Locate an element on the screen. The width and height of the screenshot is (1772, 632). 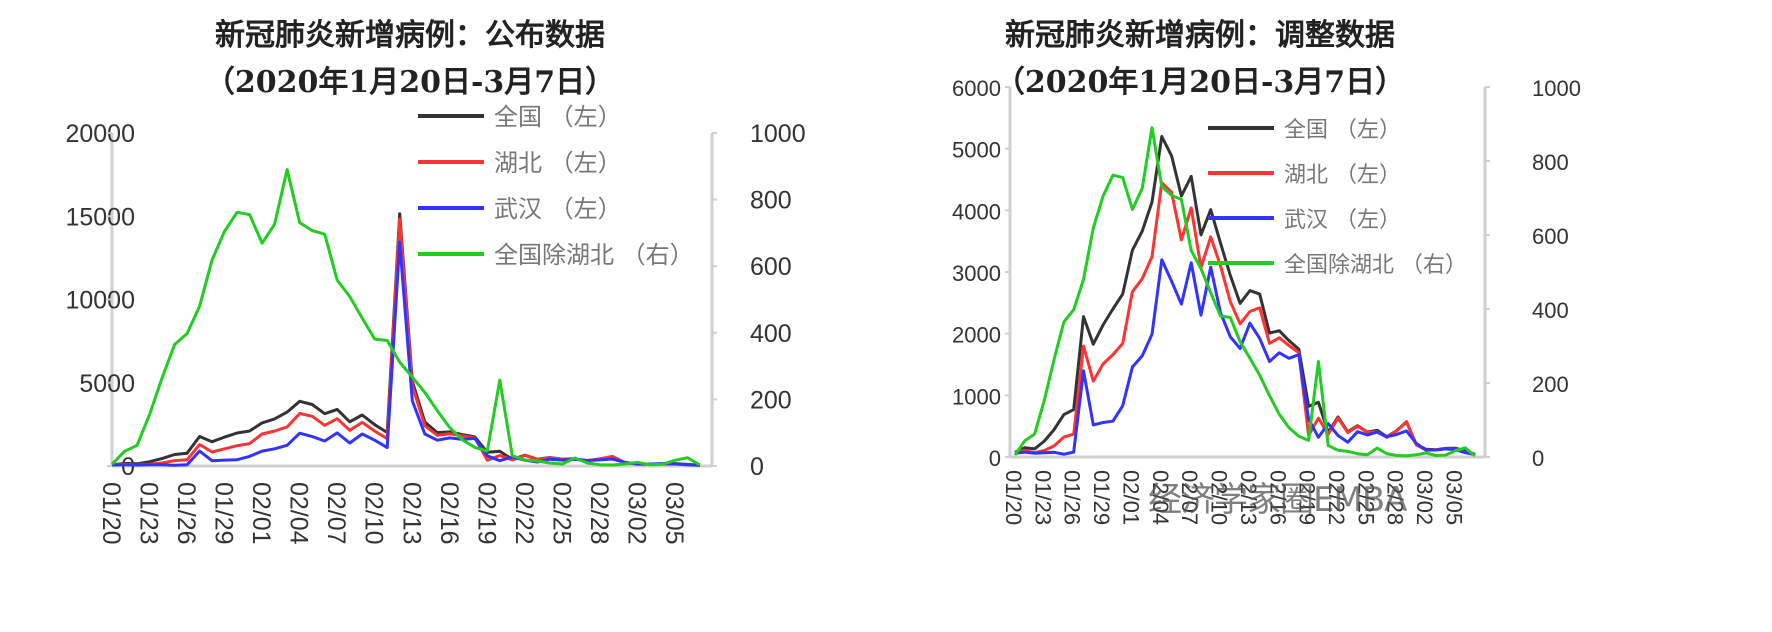
chart-title-line1: 新冠肺炎新增病例：公布数据 is located at coordinates (410, 35).